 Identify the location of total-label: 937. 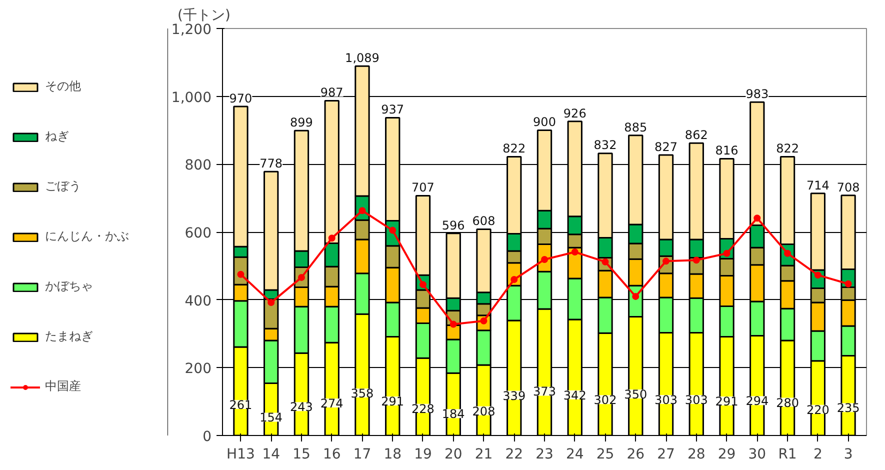
(392, 109).